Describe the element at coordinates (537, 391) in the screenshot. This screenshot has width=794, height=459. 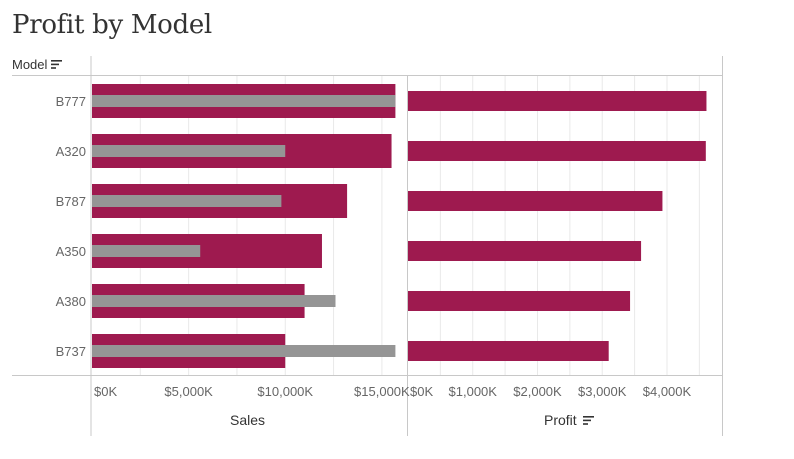
I see `profit-tick-label: $2,000K` at that location.